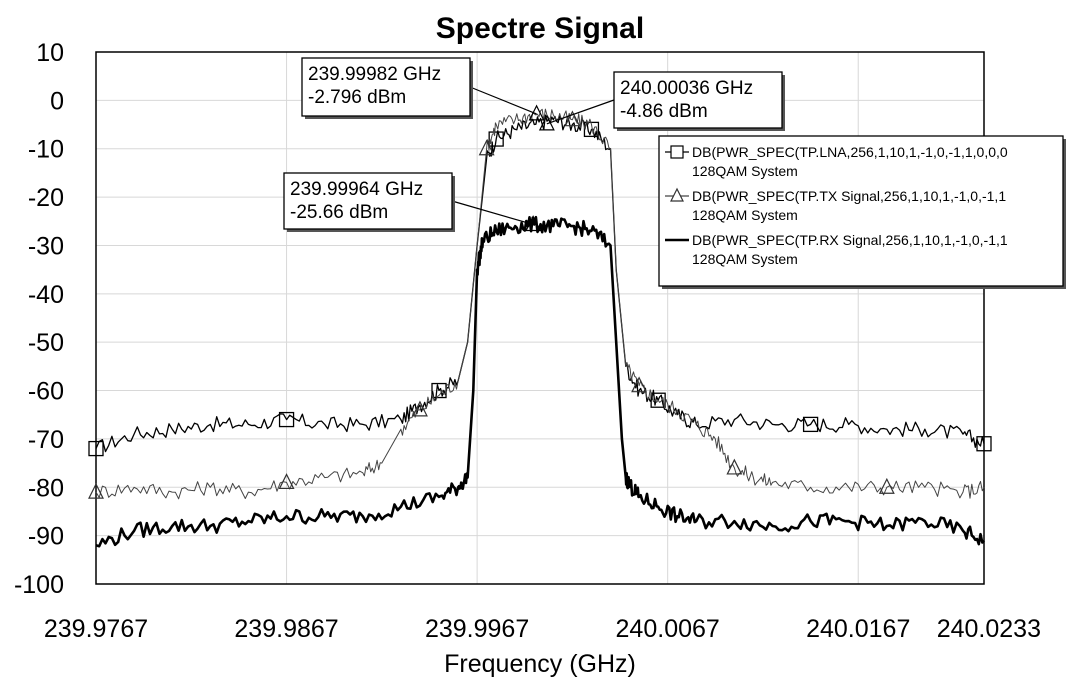 This screenshot has width=1066, height=679. I want to click on x-axis-label: Frequency (GHz), so click(540, 664).